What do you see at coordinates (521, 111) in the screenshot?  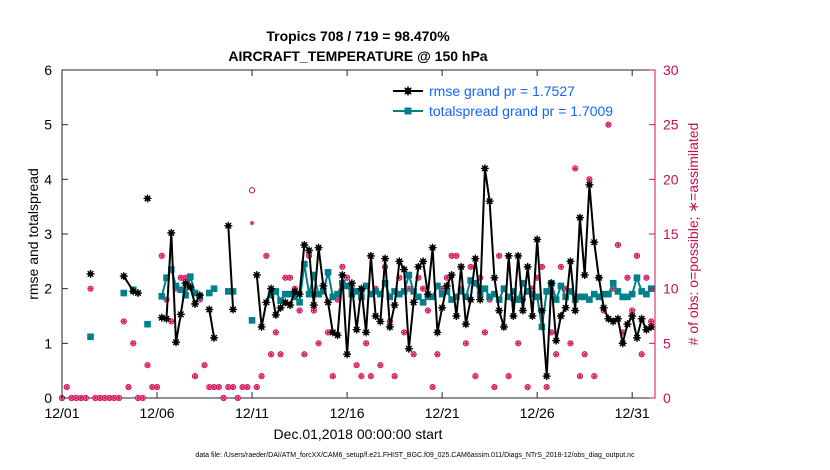 I see `legend-spread-label: totalspread grand pr = 1.7009` at bounding box center [521, 111].